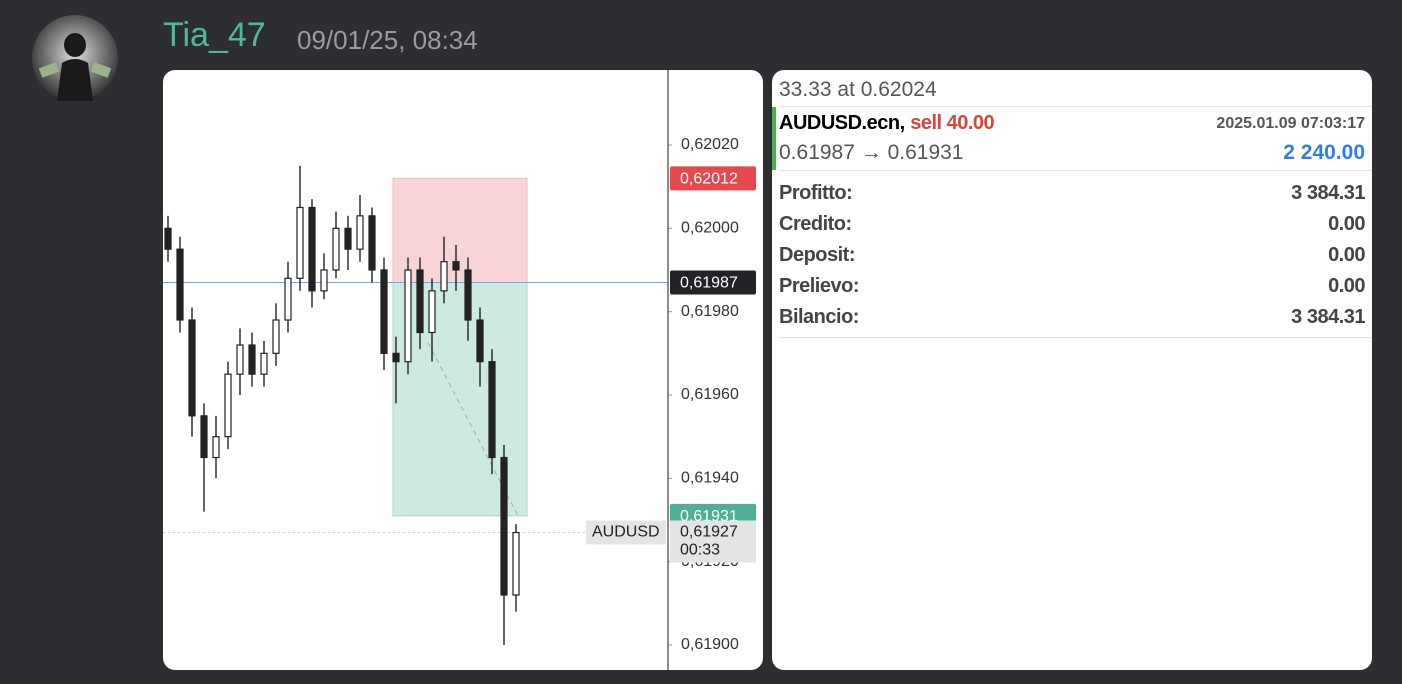 The height and width of the screenshot is (684, 1402). I want to click on symbol-tag, so click(626, 532).